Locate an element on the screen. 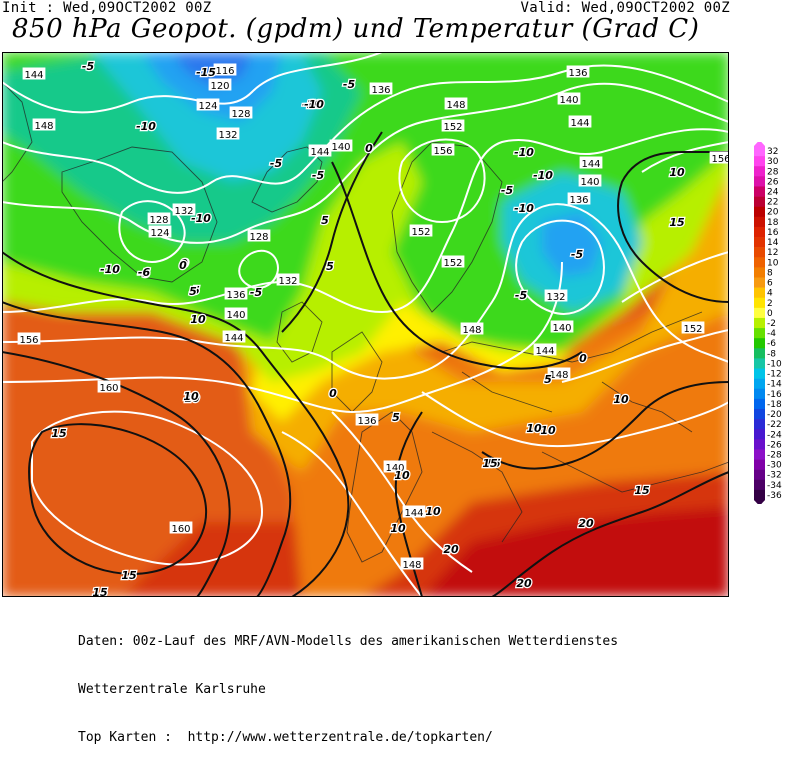 This screenshot has height=762, width=790. legend-label: -26 is located at coordinates (774, 445).